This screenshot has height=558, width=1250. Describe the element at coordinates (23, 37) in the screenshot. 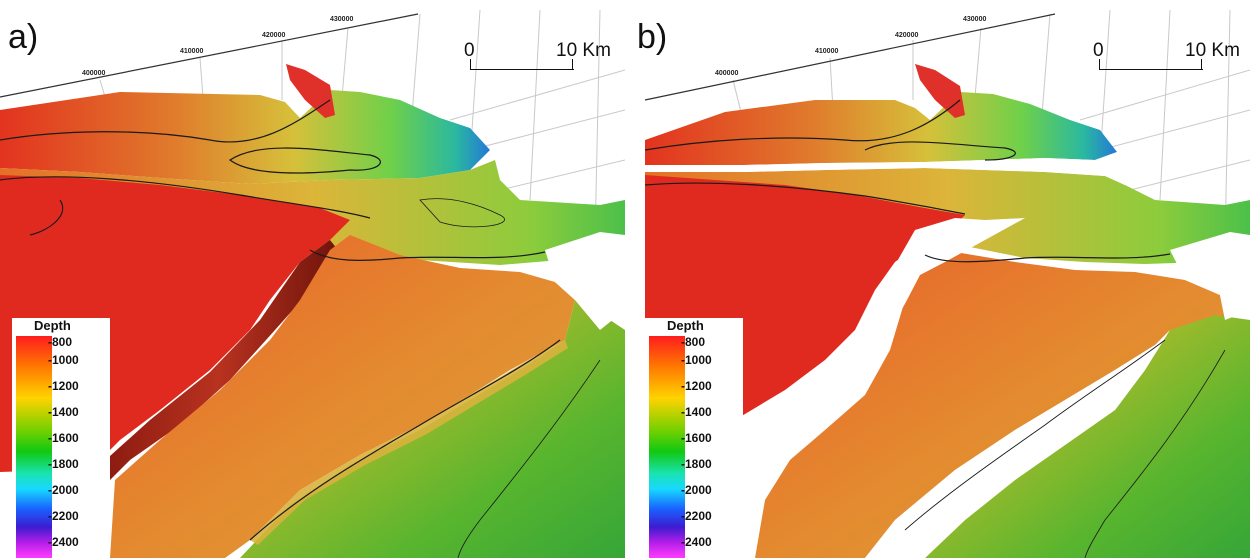

I see `panel-label: a)` at that location.